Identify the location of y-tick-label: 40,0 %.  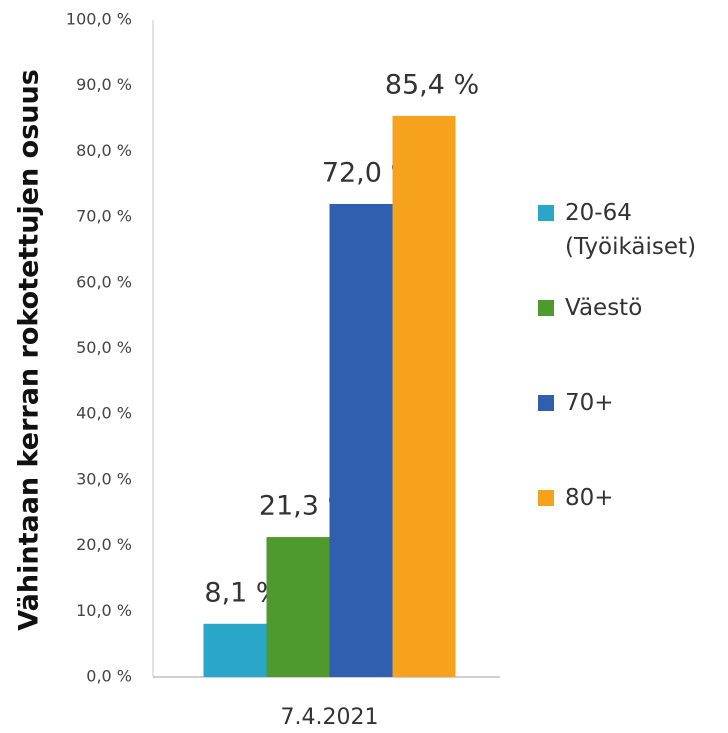
(104, 413).